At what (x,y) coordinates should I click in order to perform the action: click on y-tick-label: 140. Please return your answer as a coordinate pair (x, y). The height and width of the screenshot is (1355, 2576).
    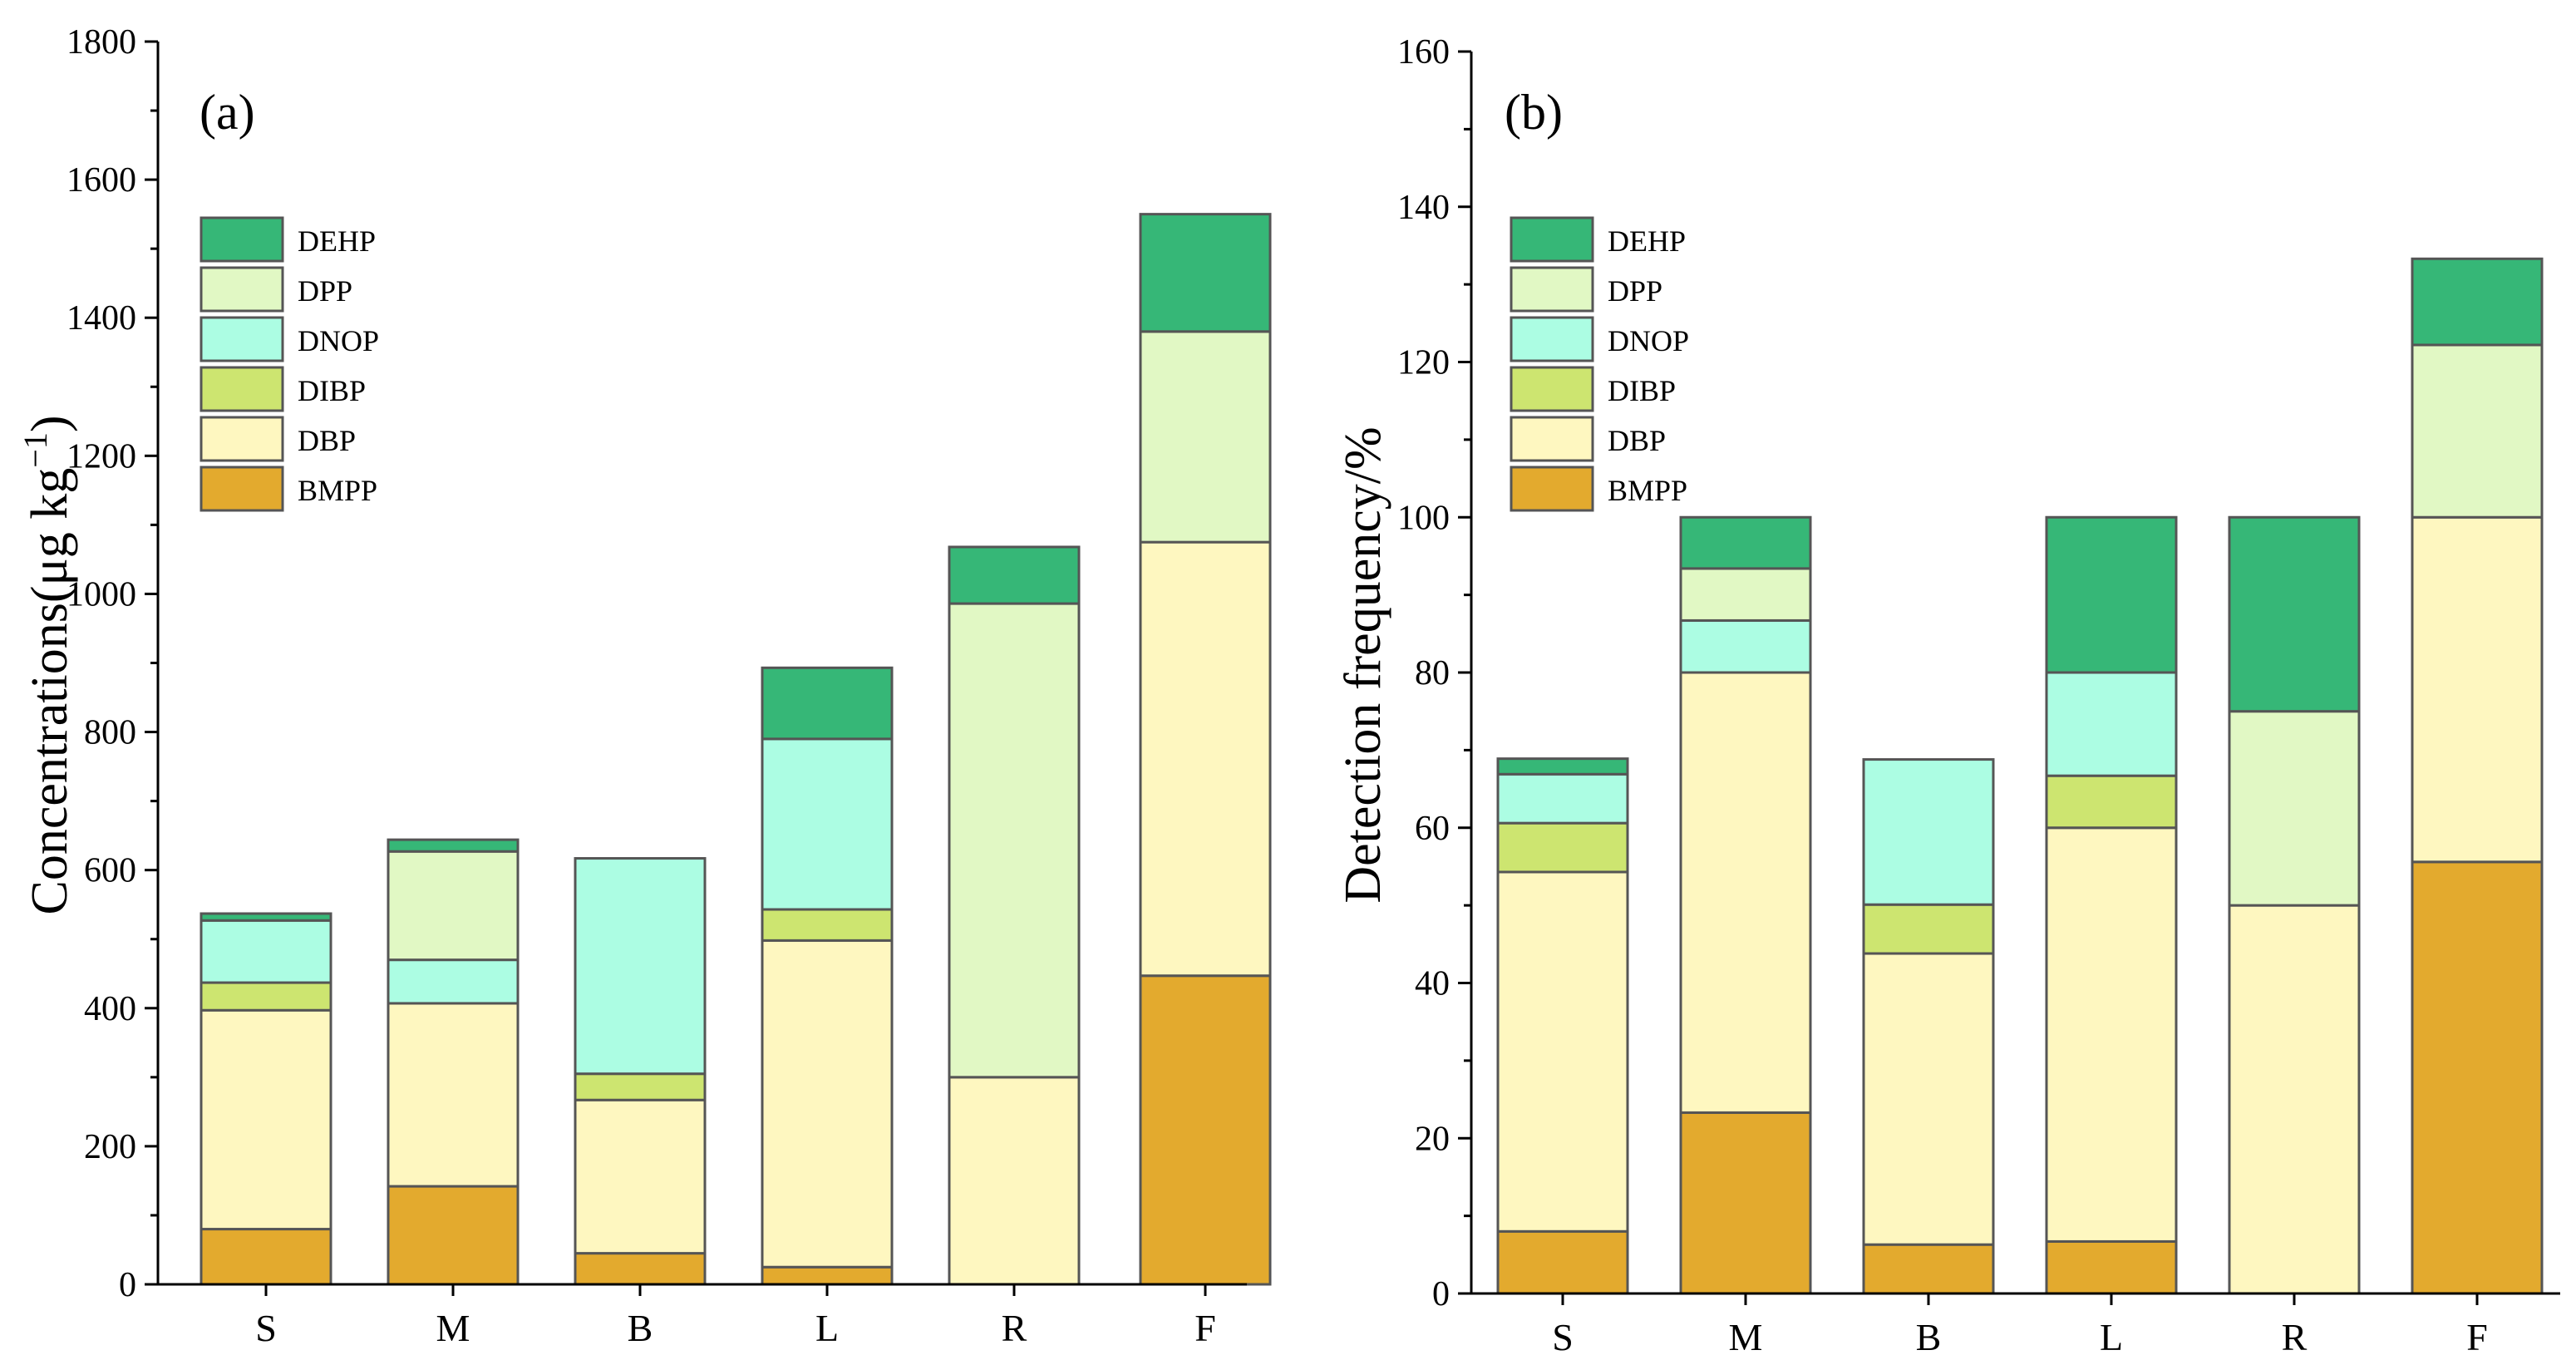
    Looking at the image, I should click on (1423, 208).